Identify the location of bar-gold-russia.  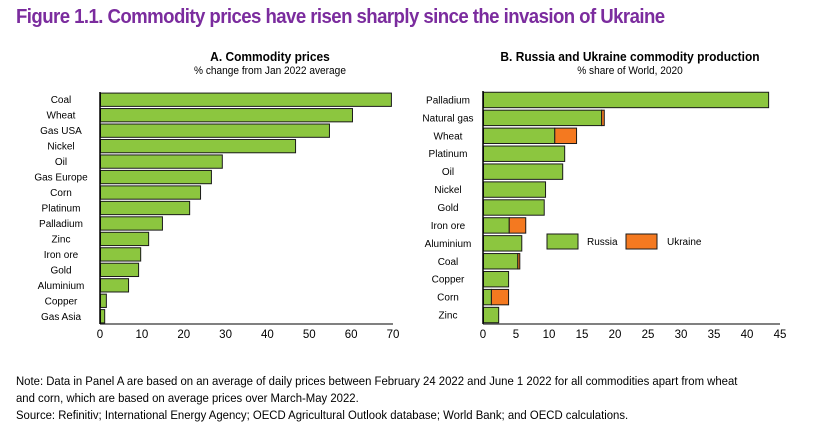
(514, 207).